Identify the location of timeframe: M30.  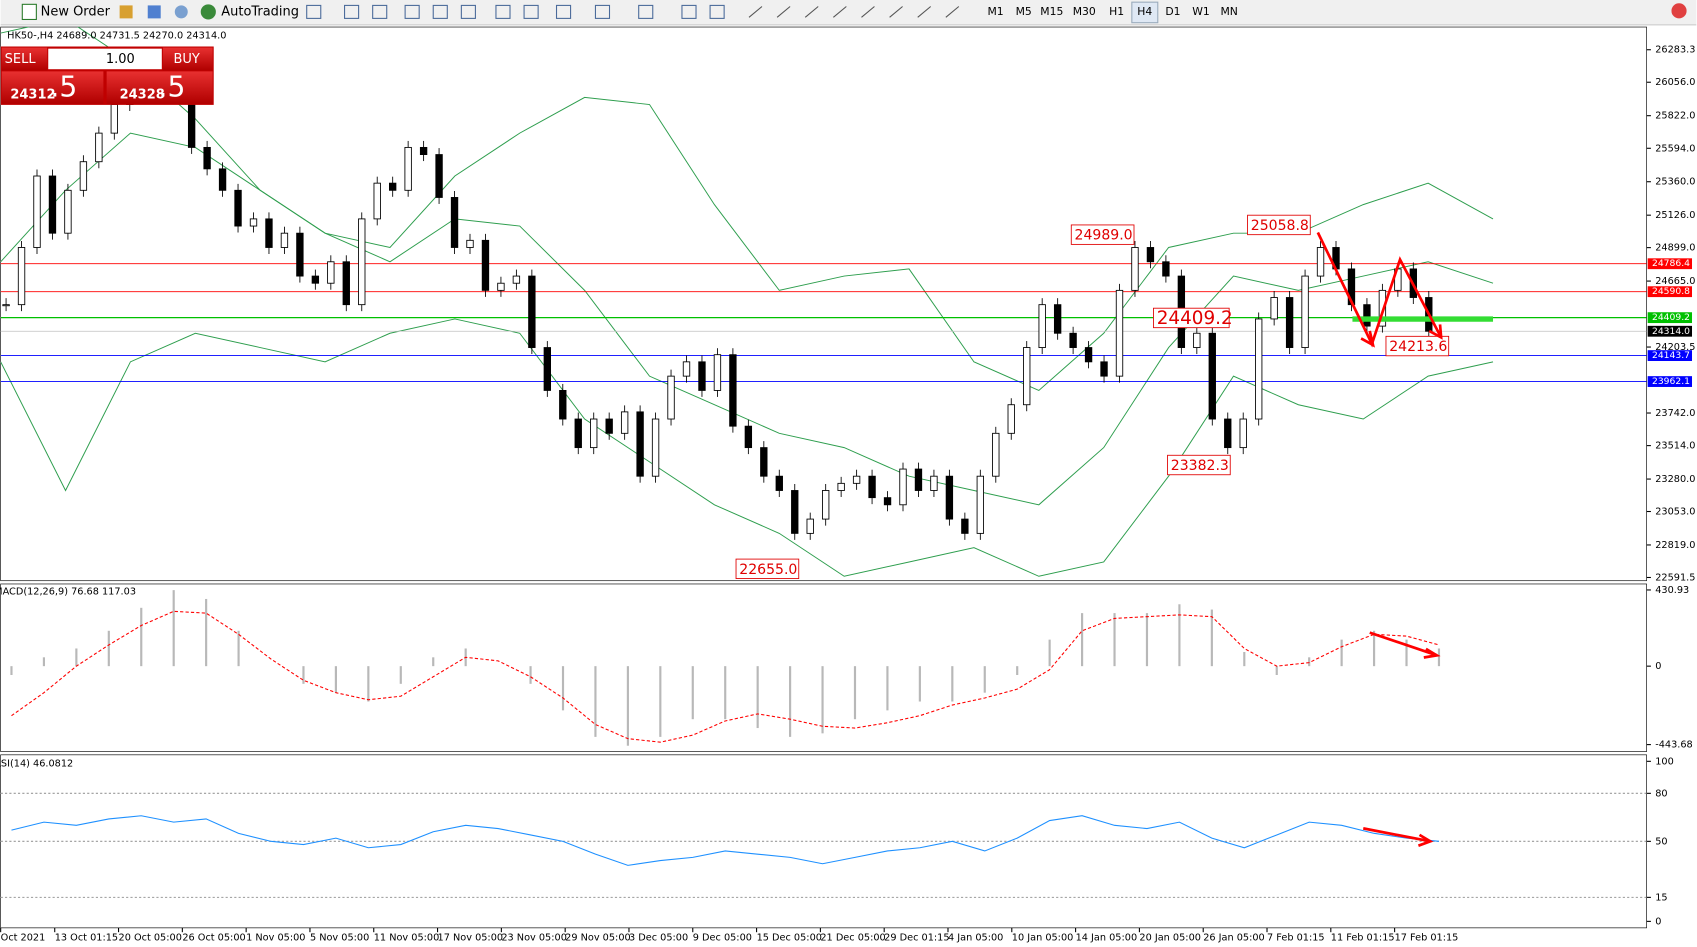
(1084, 11).